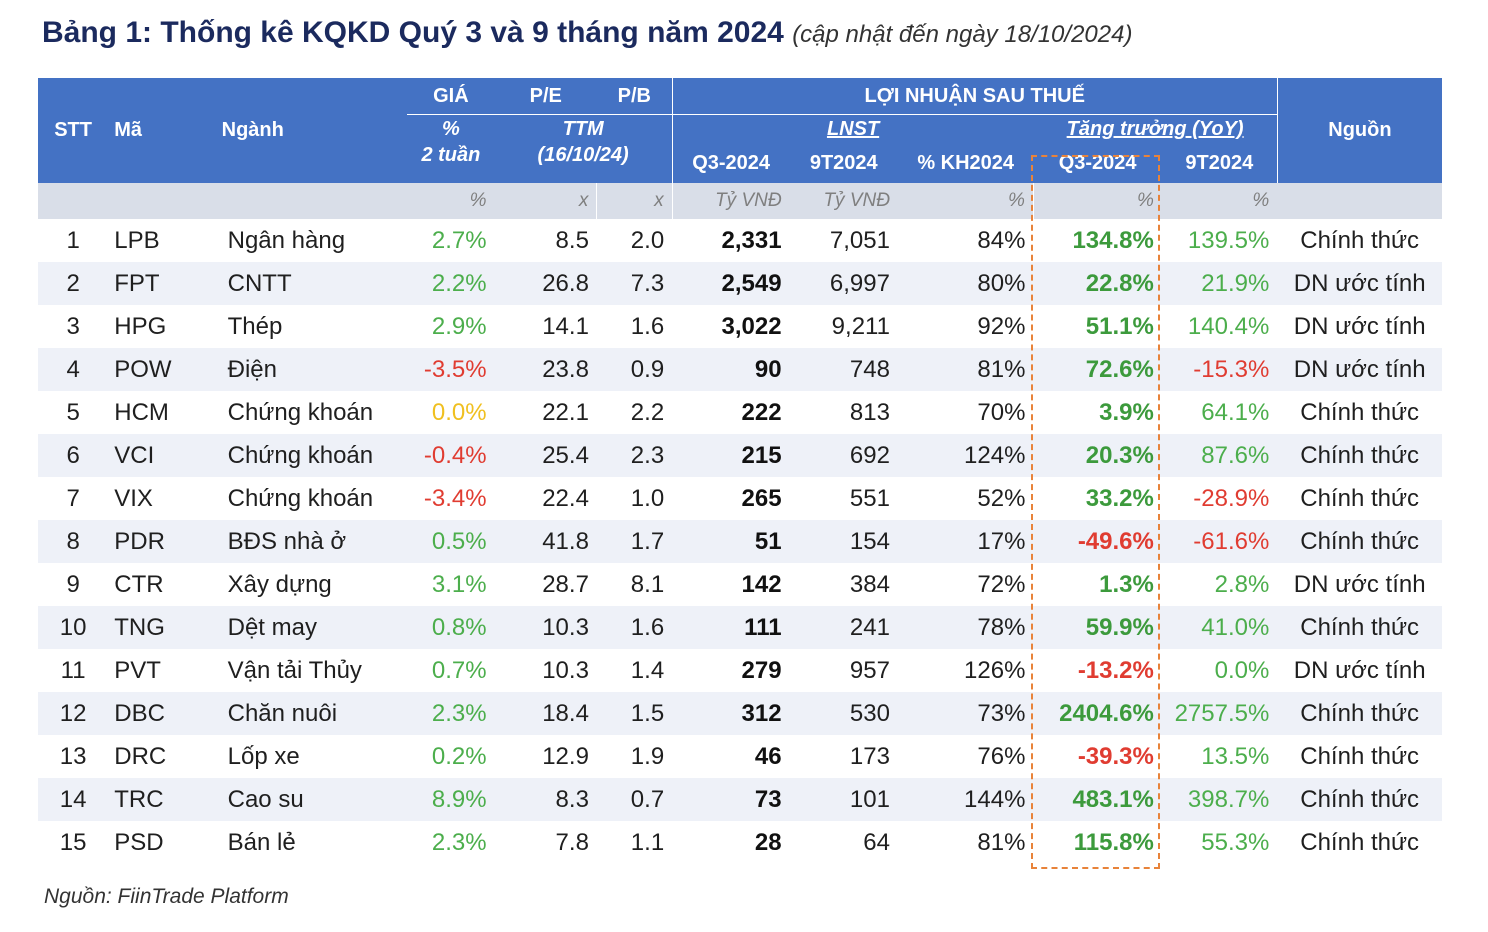 The width and height of the screenshot is (1488, 932). What do you see at coordinates (300, 498) in the screenshot?
I see `cell-nganh: Chứng khoán` at bounding box center [300, 498].